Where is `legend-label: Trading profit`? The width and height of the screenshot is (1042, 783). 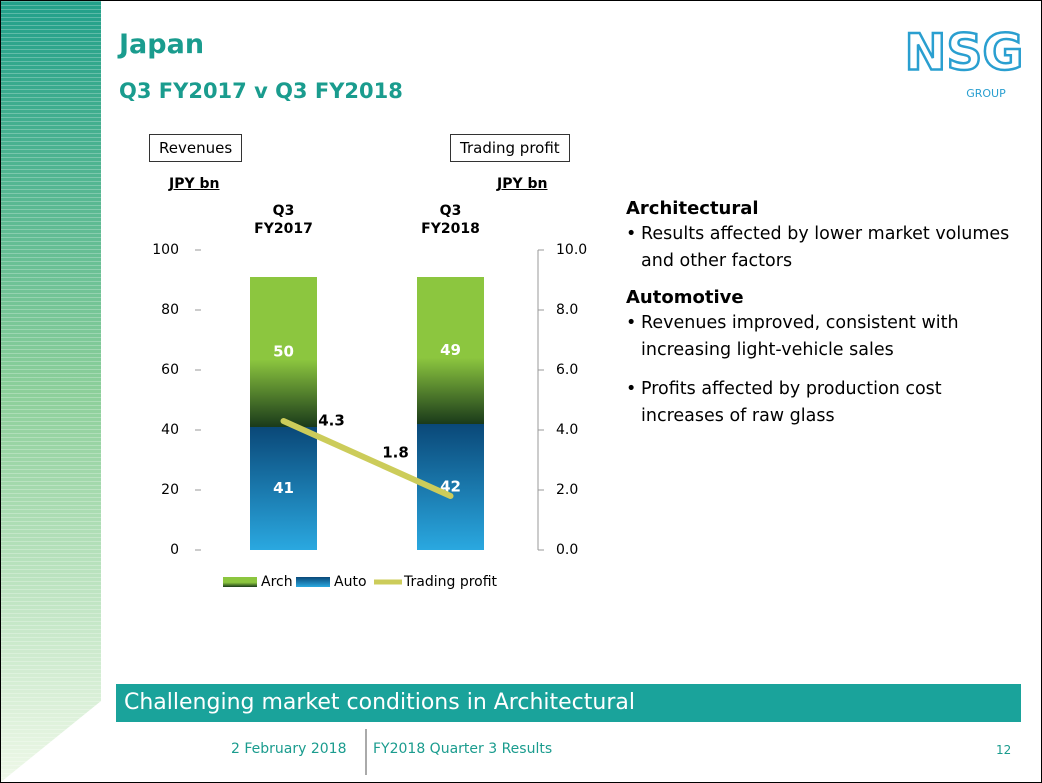
legend-label: Trading profit is located at coordinates (450, 582).